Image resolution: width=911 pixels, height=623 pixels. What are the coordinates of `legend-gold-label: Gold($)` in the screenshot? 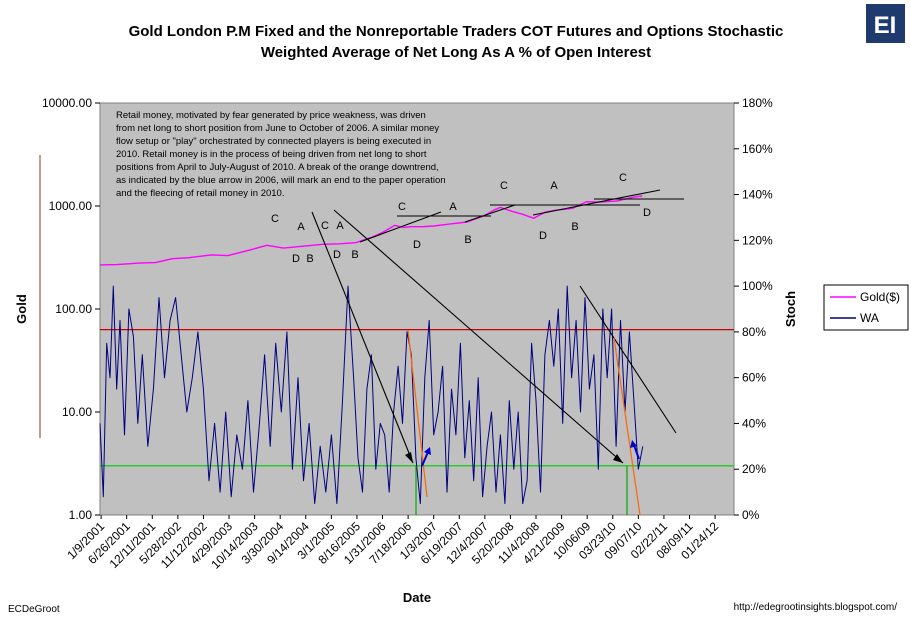 It's located at (880, 297).